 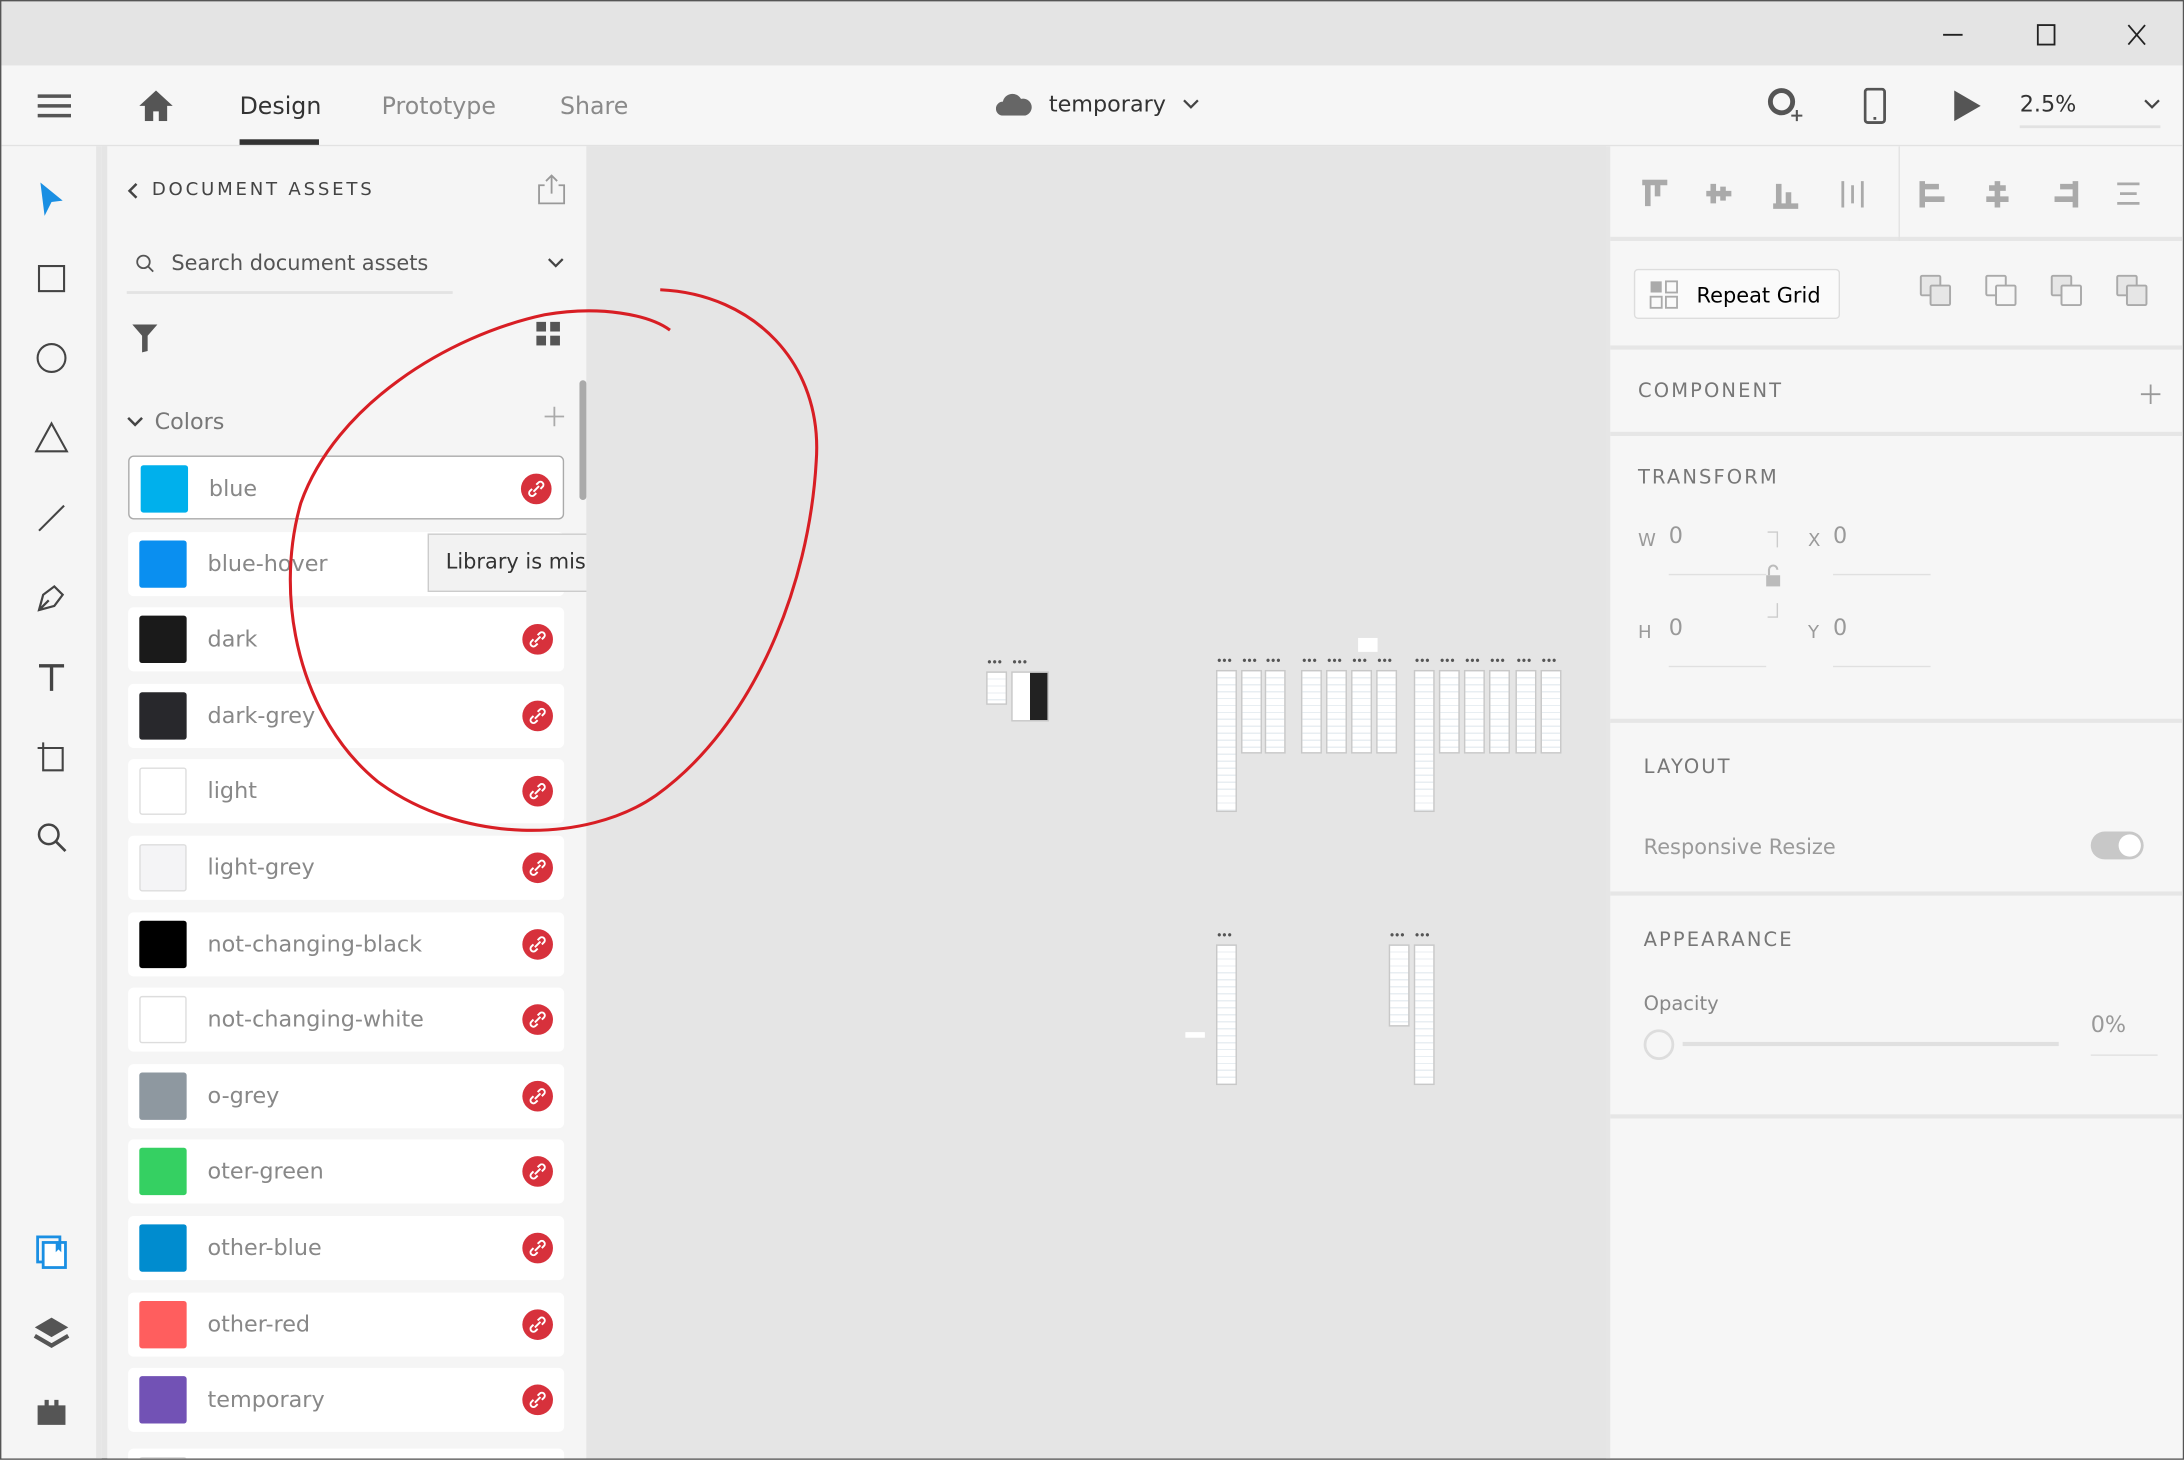 What do you see at coordinates (51, 756) in the screenshot?
I see `artboard-tool` at bounding box center [51, 756].